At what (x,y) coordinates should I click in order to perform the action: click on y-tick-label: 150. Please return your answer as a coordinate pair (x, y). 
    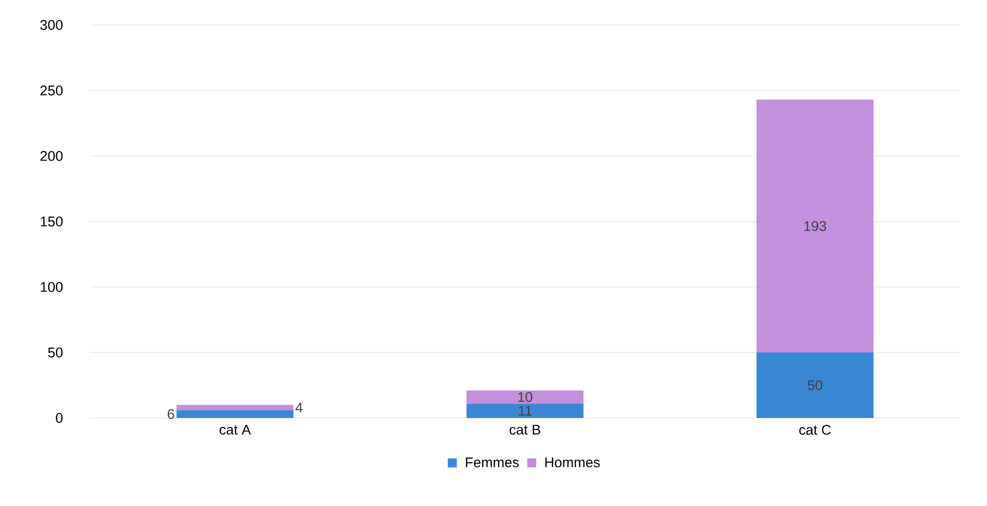
    Looking at the image, I should click on (51, 221).